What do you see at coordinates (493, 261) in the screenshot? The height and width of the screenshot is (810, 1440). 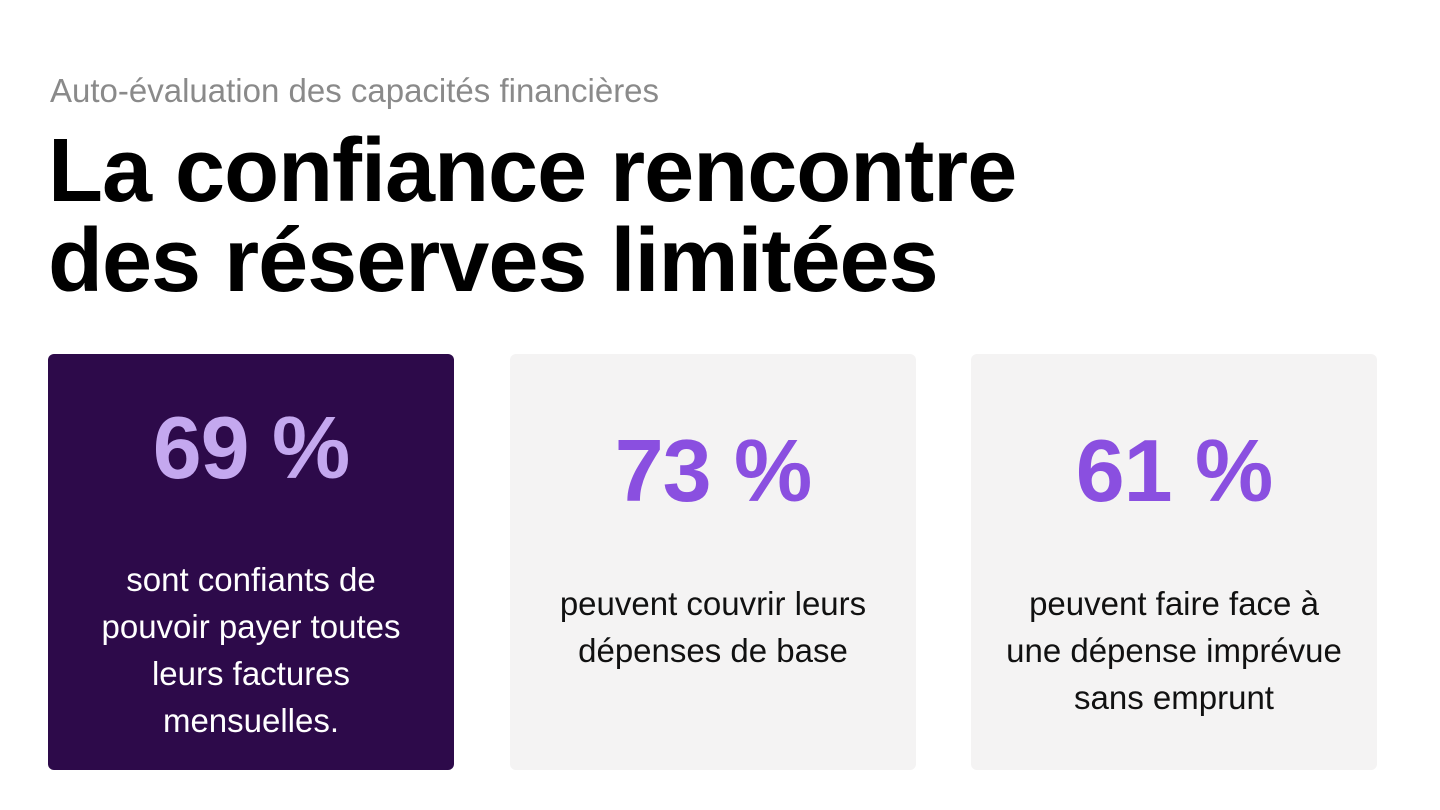 I see `page-title-line: des réserves limitées` at bounding box center [493, 261].